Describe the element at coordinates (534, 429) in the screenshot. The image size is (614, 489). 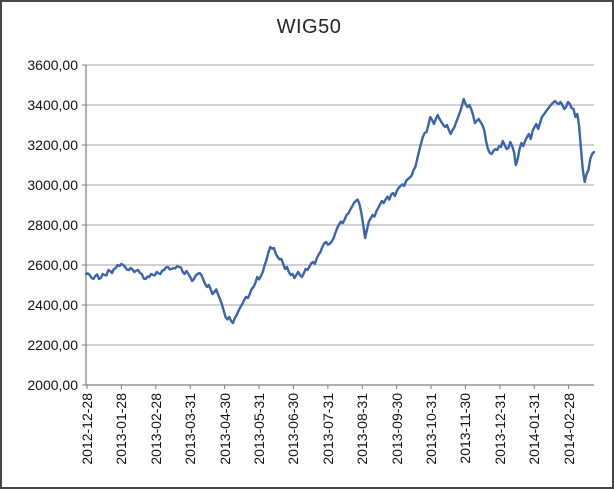
I see `x-tick-label: 2014-01-31` at that location.